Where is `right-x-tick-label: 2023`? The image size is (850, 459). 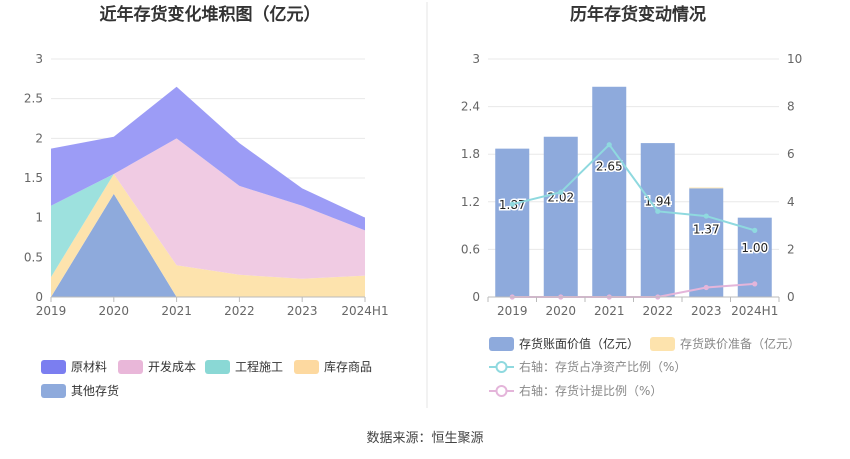
right-x-tick-label: 2023 is located at coordinates (706, 311).